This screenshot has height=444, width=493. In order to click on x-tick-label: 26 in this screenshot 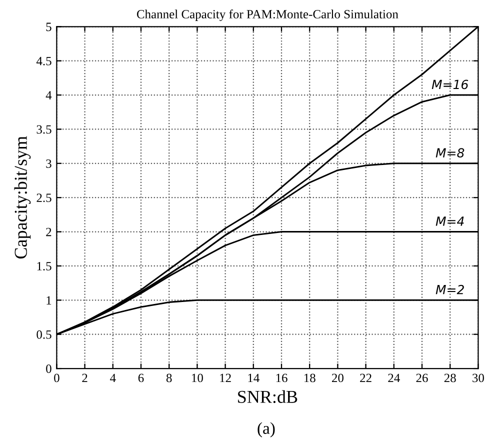, I will do `click(422, 378)`.